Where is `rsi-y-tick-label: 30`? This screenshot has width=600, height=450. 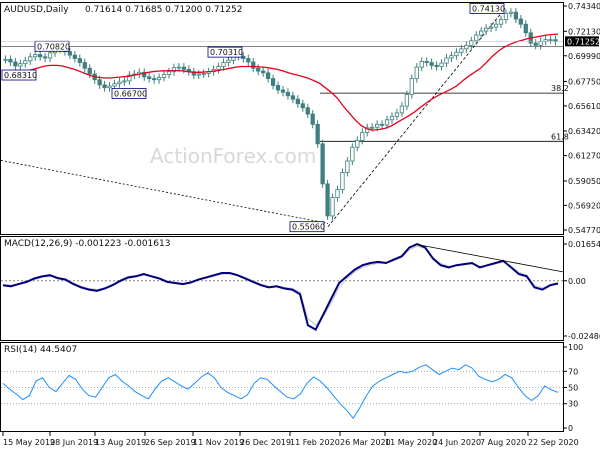 rsi-y-tick-label: 30 is located at coordinates (573, 404).